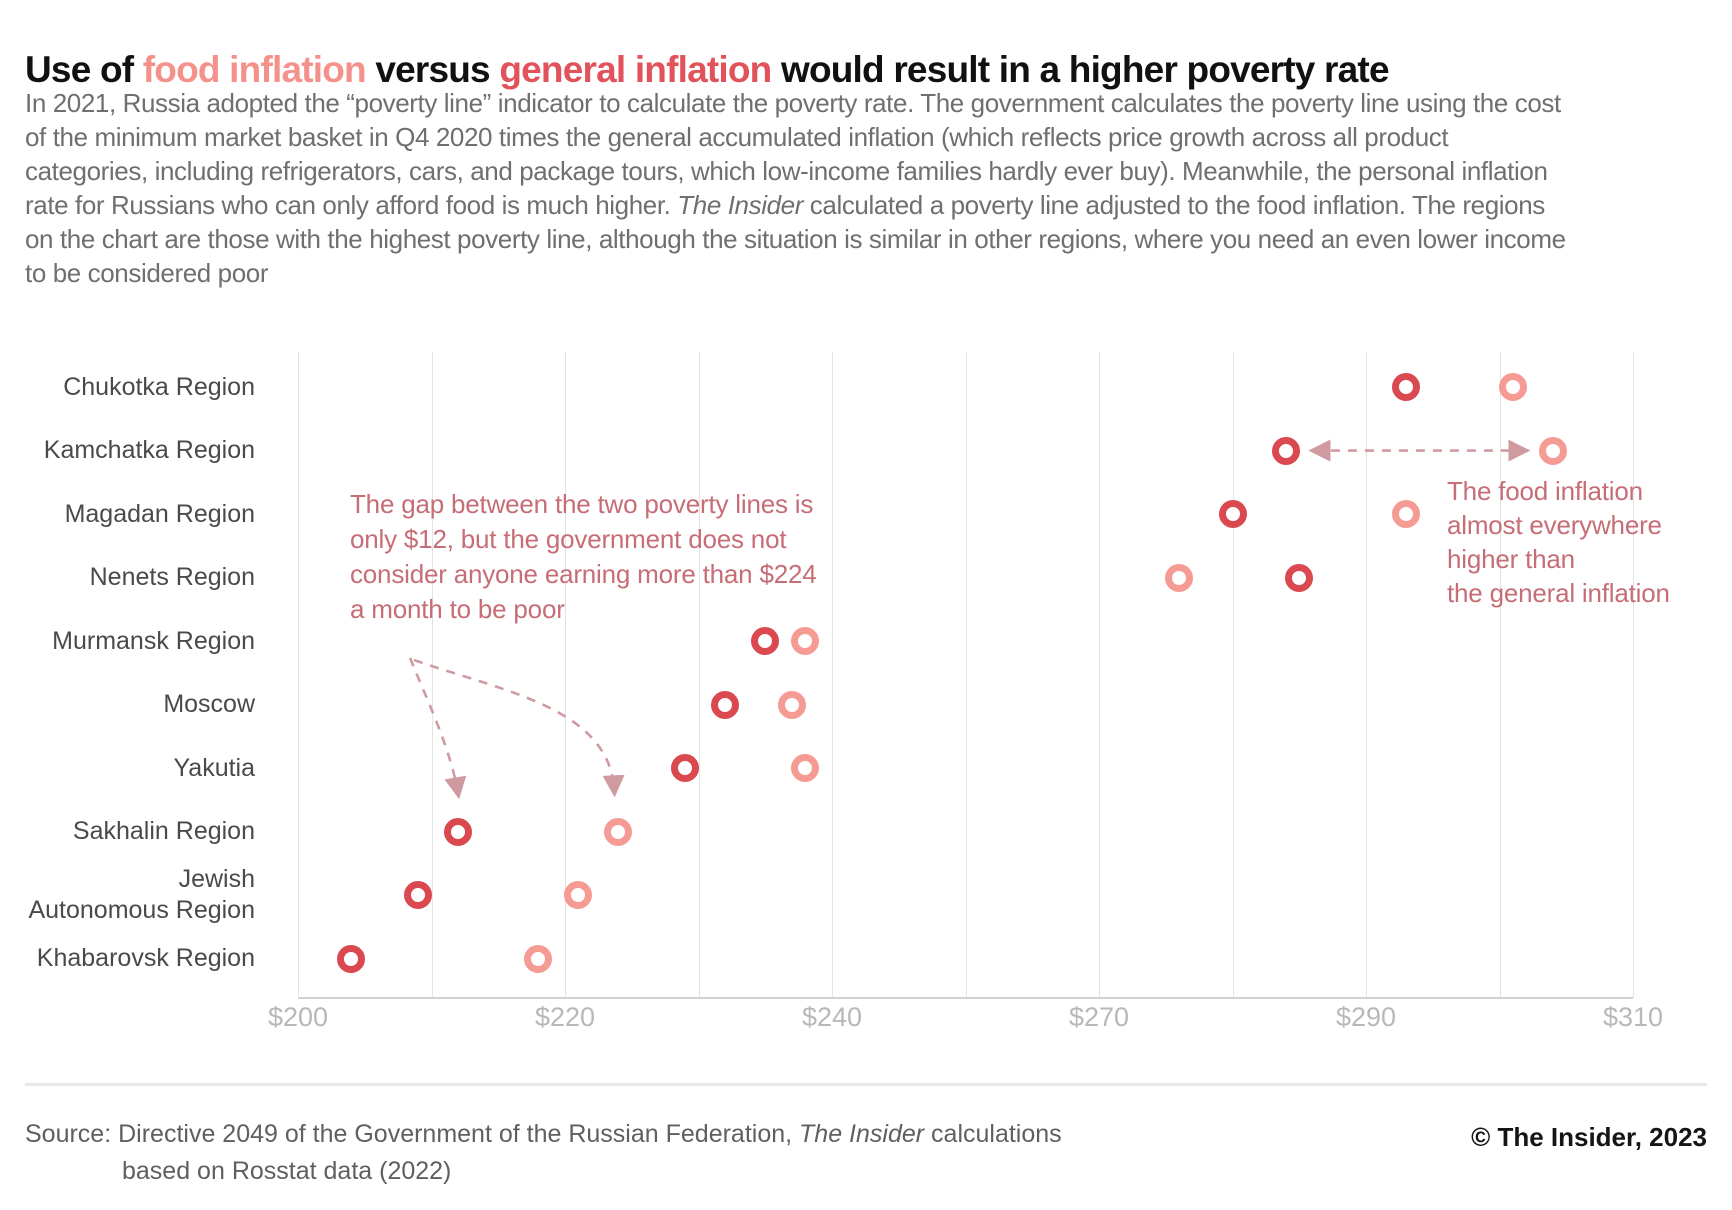  Describe the element at coordinates (1589, 1137) in the screenshot. I see `copyright: © The Insider, 2023` at that location.